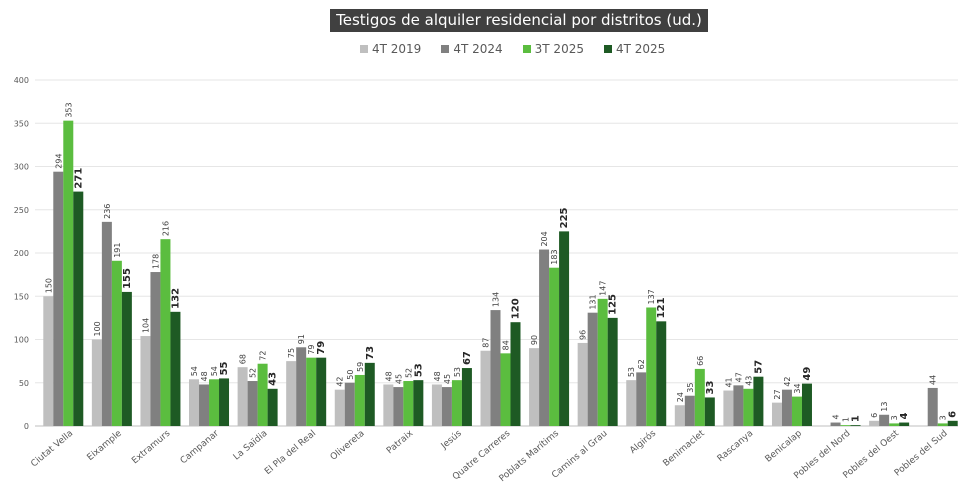 The width and height of the screenshot is (972, 496). I want to click on bar-value-label: 134, so click(496, 299).